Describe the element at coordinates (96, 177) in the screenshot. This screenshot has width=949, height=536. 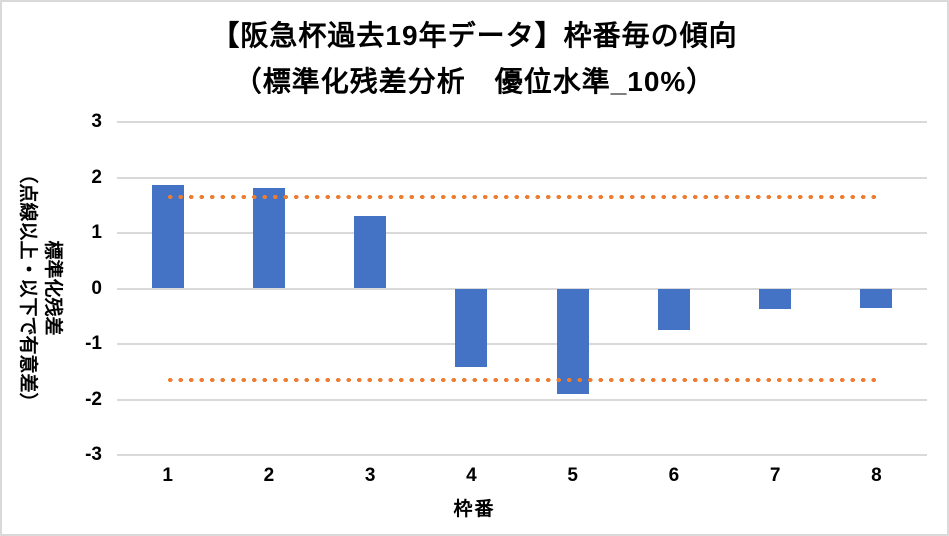
I see `y-tick-label: 2` at that location.